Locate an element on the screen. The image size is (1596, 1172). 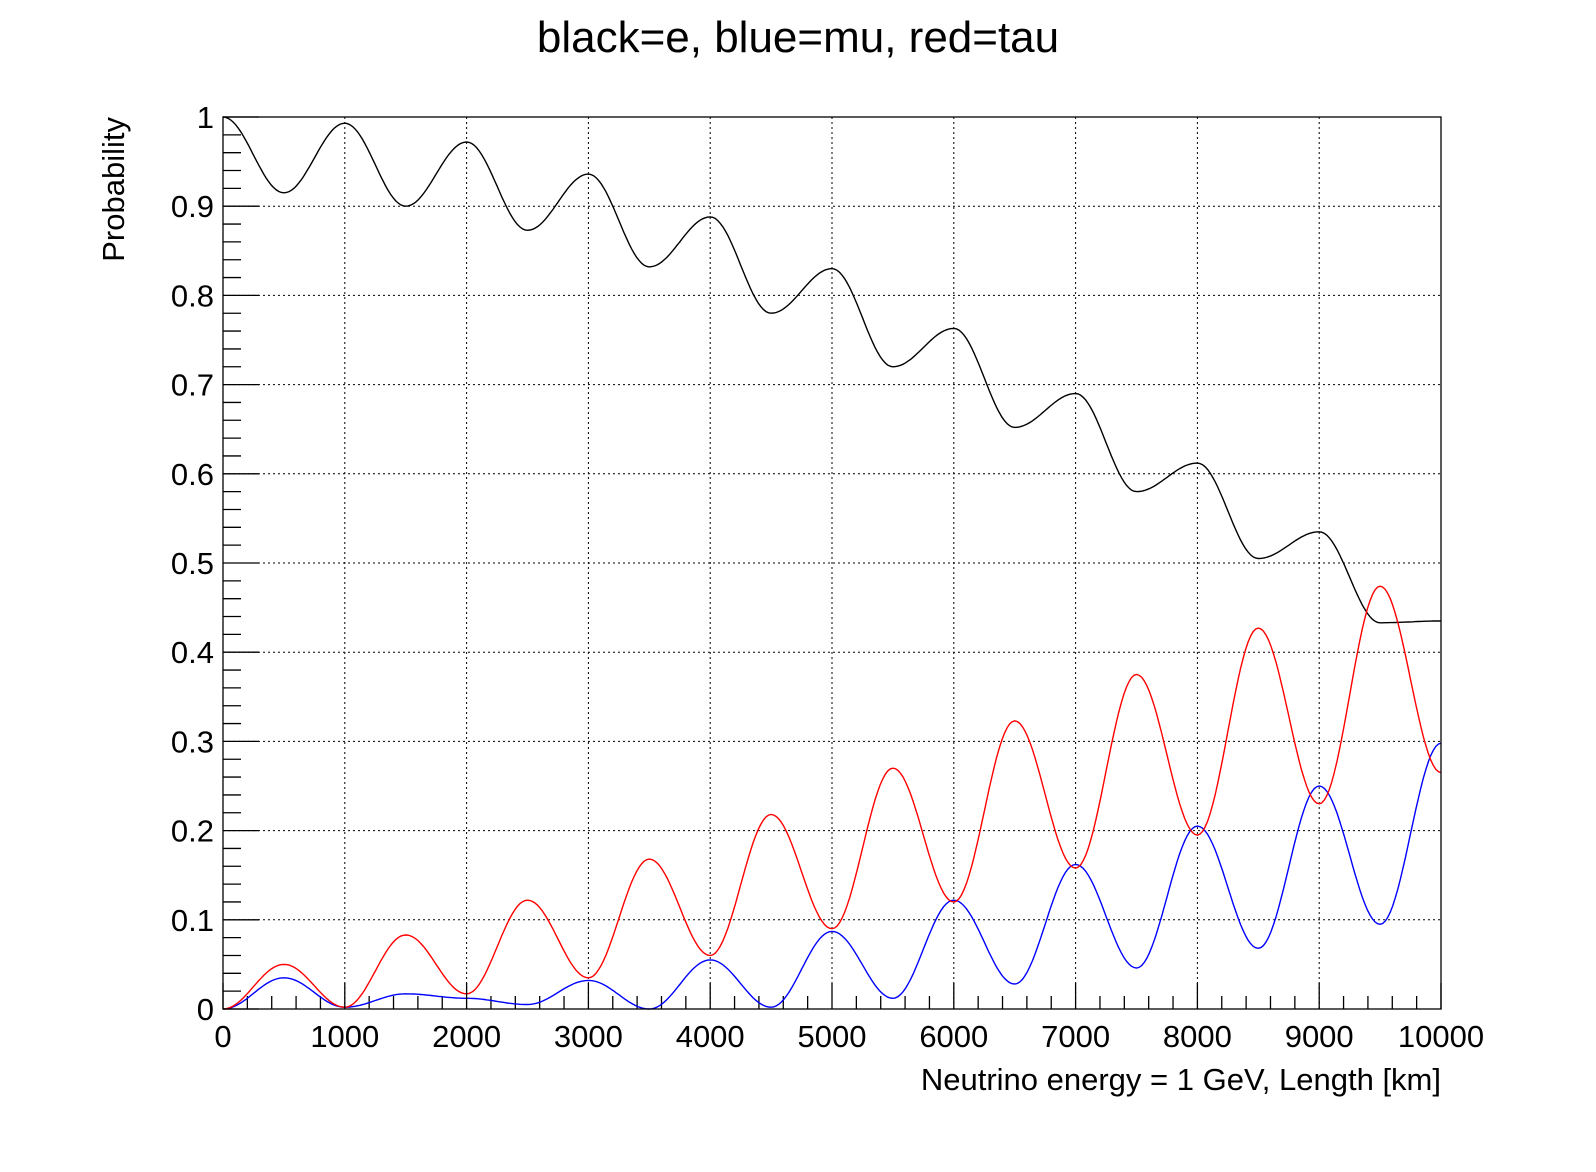
y-tick-label: 1 is located at coordinates (205, 117).